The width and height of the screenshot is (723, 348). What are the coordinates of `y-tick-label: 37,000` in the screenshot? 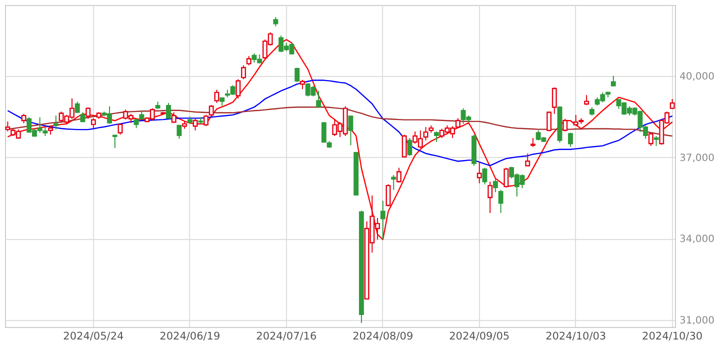 It's located at (697, 158).